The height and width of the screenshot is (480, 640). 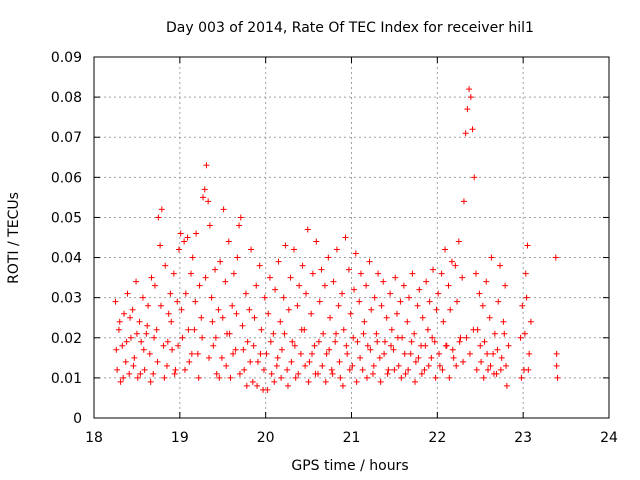 I want to click on x-tick-label: 19, so click(x=180, y=438).